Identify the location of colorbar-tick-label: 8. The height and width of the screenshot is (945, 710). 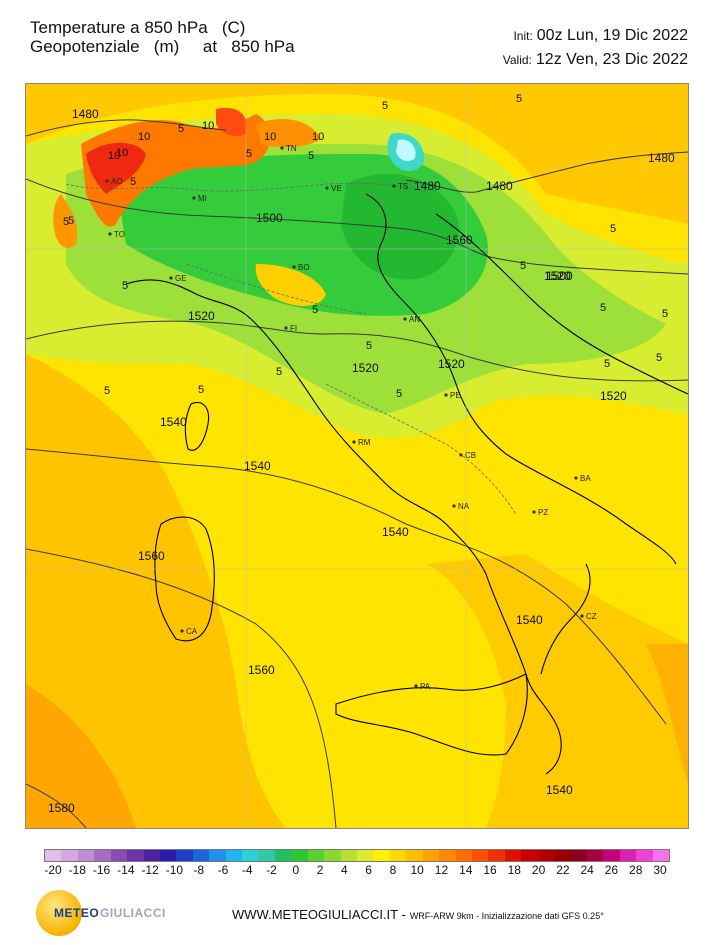
(393, 870).